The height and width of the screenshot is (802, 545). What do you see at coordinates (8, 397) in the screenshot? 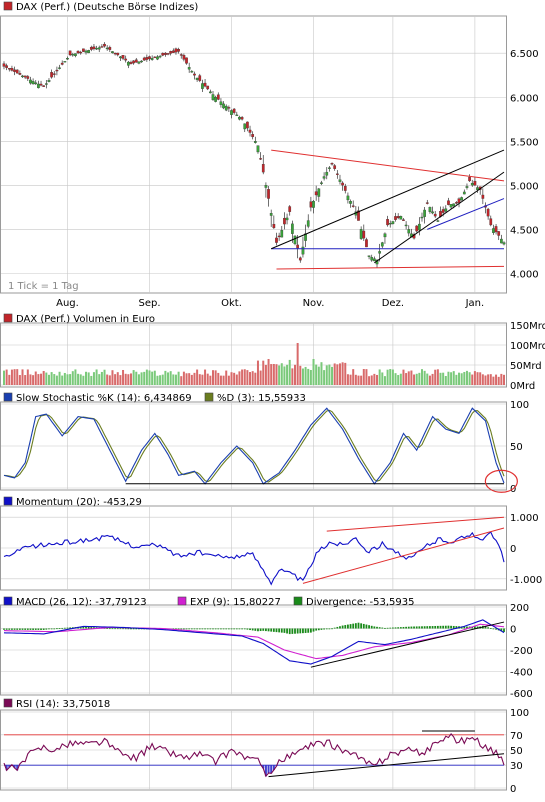
I see `stoch-k-legend-swatch` at bounding box center [8, 397].